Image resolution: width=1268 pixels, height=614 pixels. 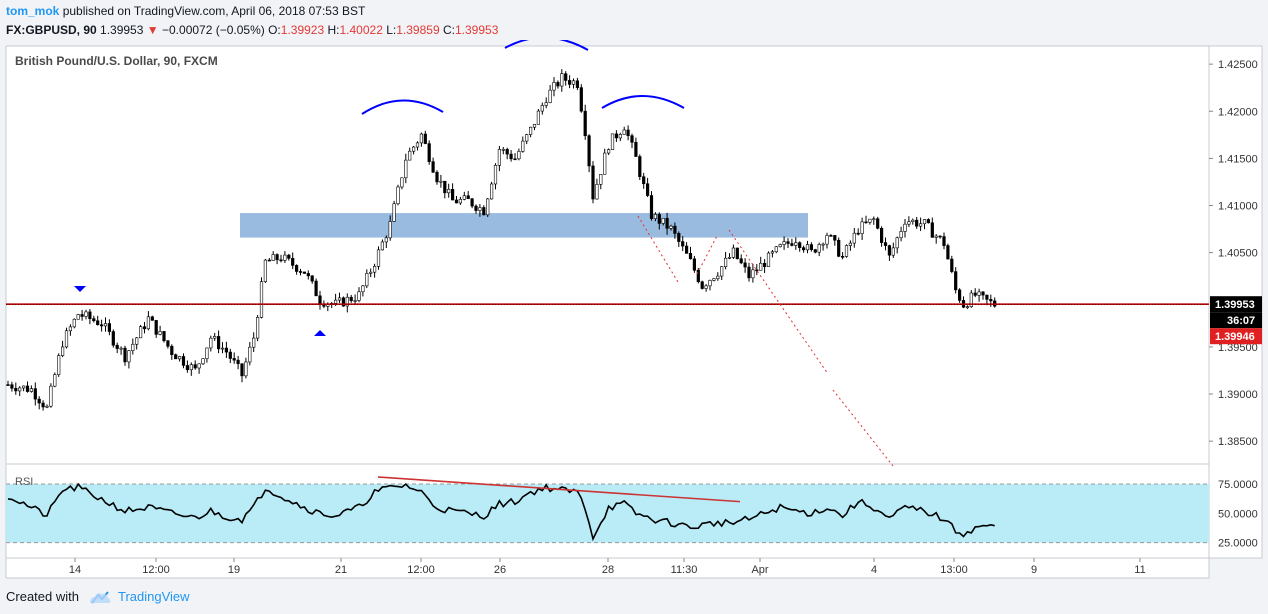 What do you see at coordinates (1235, 305) in the screenshot?
I see `last-price-text: 1.39953` at bounding box center [1235, 305].